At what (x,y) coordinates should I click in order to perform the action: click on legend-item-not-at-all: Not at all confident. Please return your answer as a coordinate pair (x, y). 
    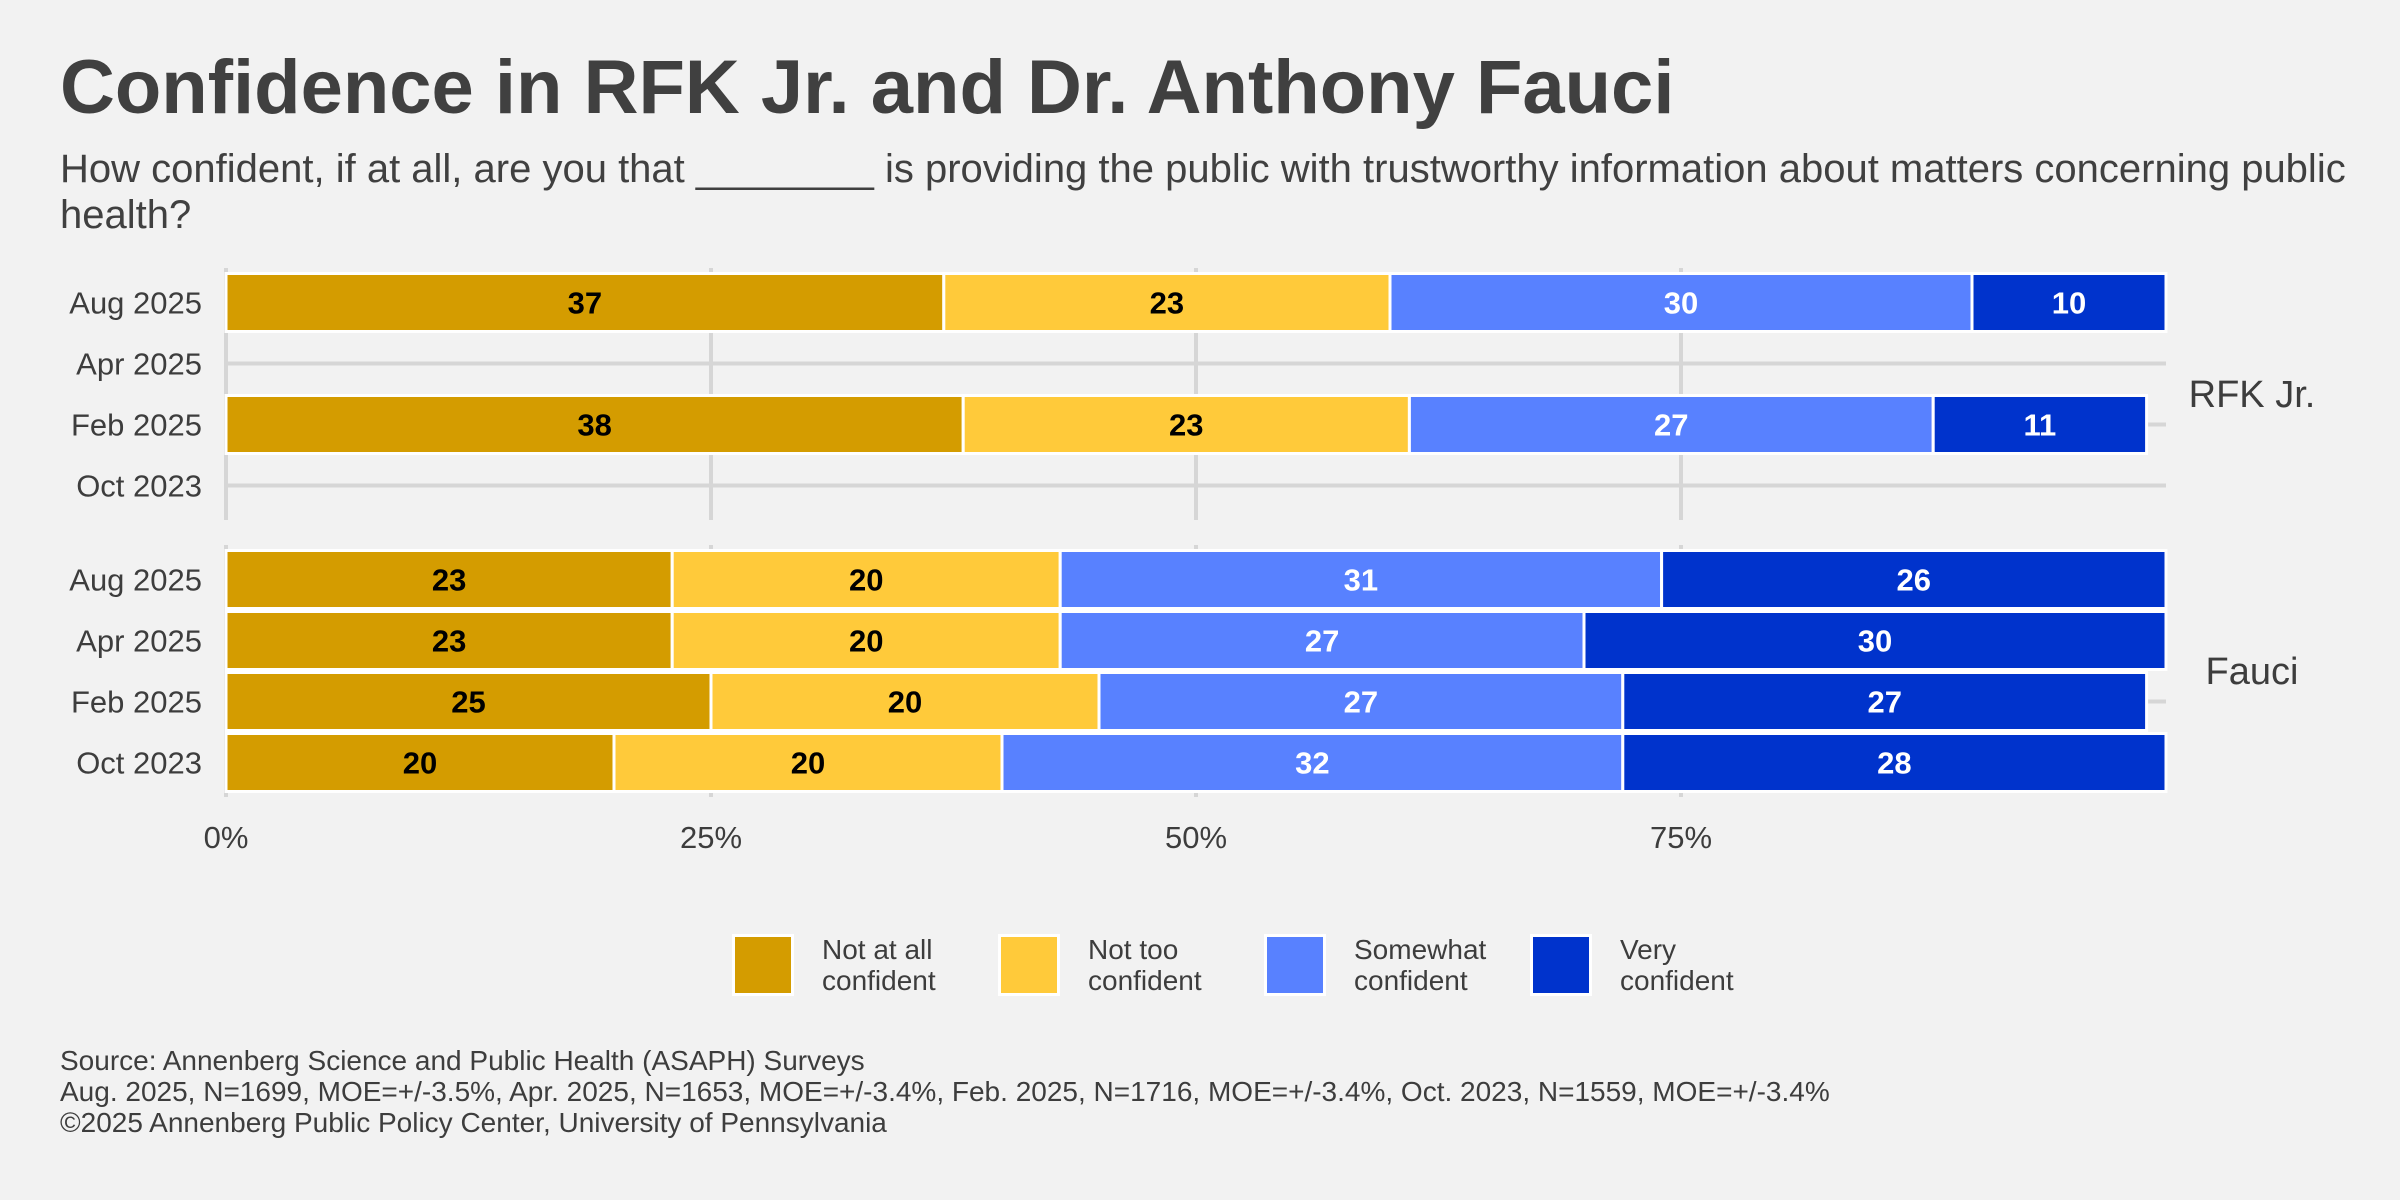
    Looking at the image, I should click on (852, 965).